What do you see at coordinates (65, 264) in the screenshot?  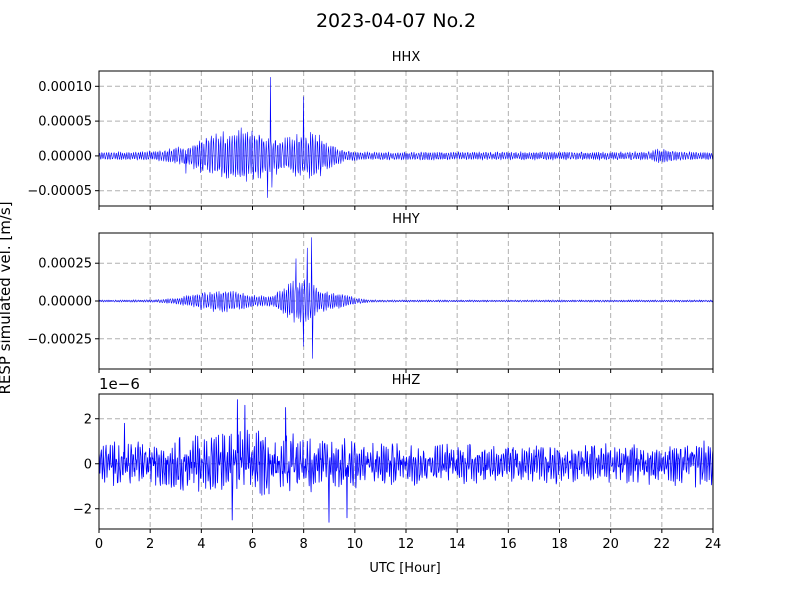 I see `y-tick-label: 0.00025` at bounding box center [65, 264].